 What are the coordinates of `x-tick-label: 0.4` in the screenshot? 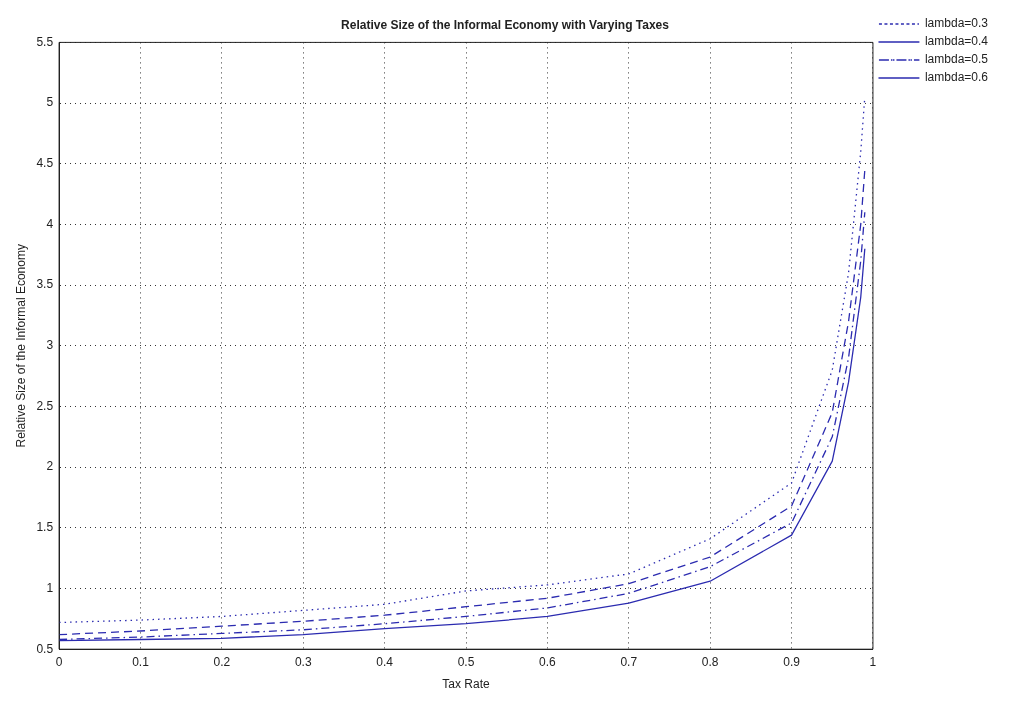 It's located at (385, 661).